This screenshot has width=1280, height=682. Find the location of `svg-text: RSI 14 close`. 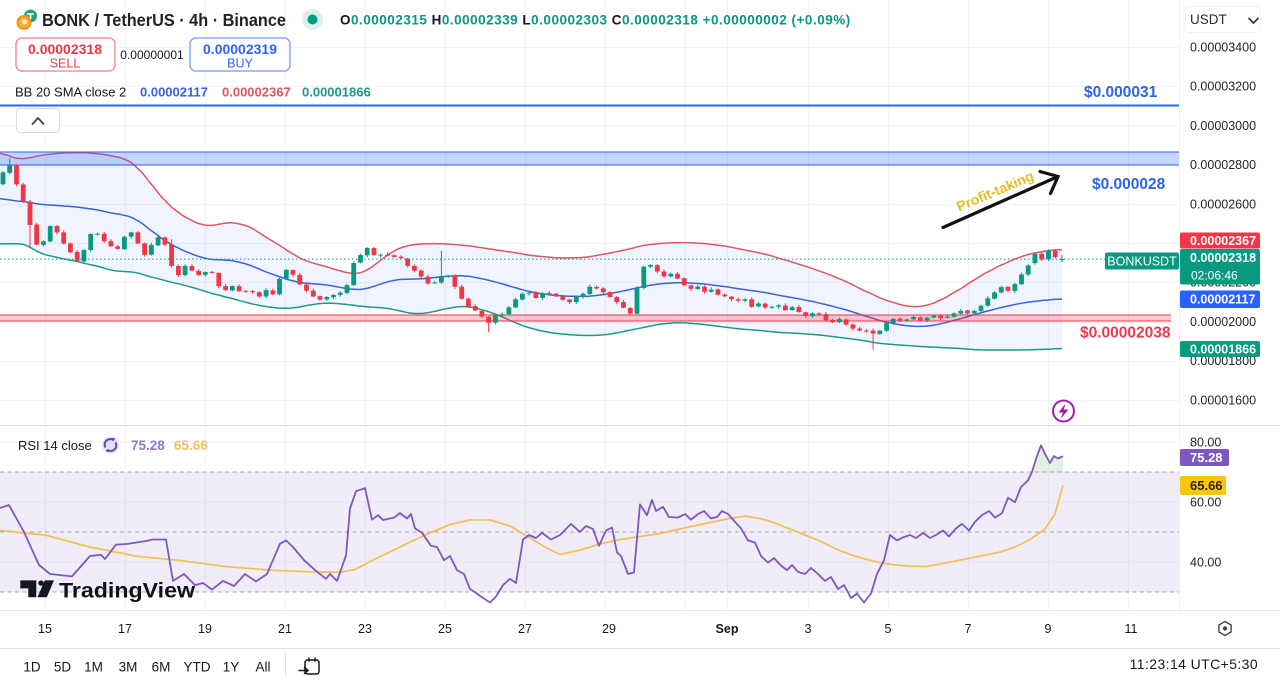

svg-text: RSI 14 close is located at coordinates (55, 445).